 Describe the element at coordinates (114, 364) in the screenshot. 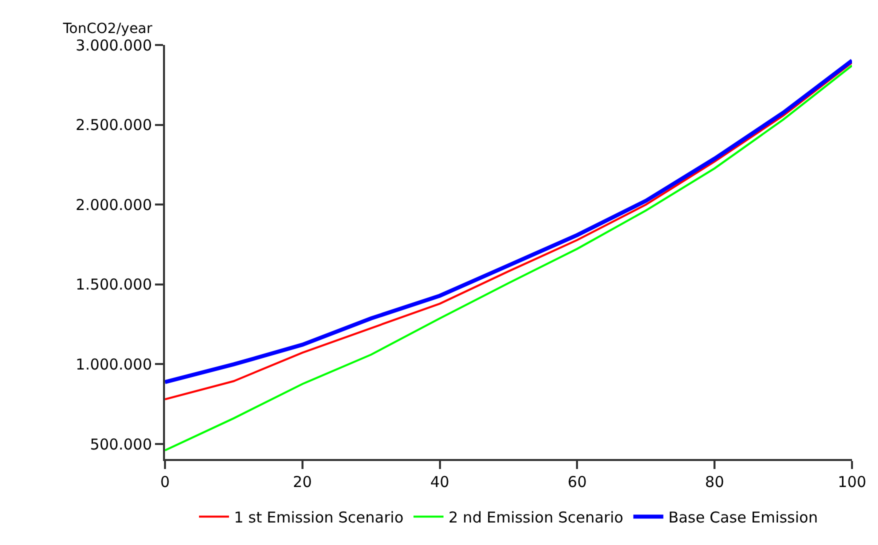

I see `y-tick-label: 1.000.000` at that location.